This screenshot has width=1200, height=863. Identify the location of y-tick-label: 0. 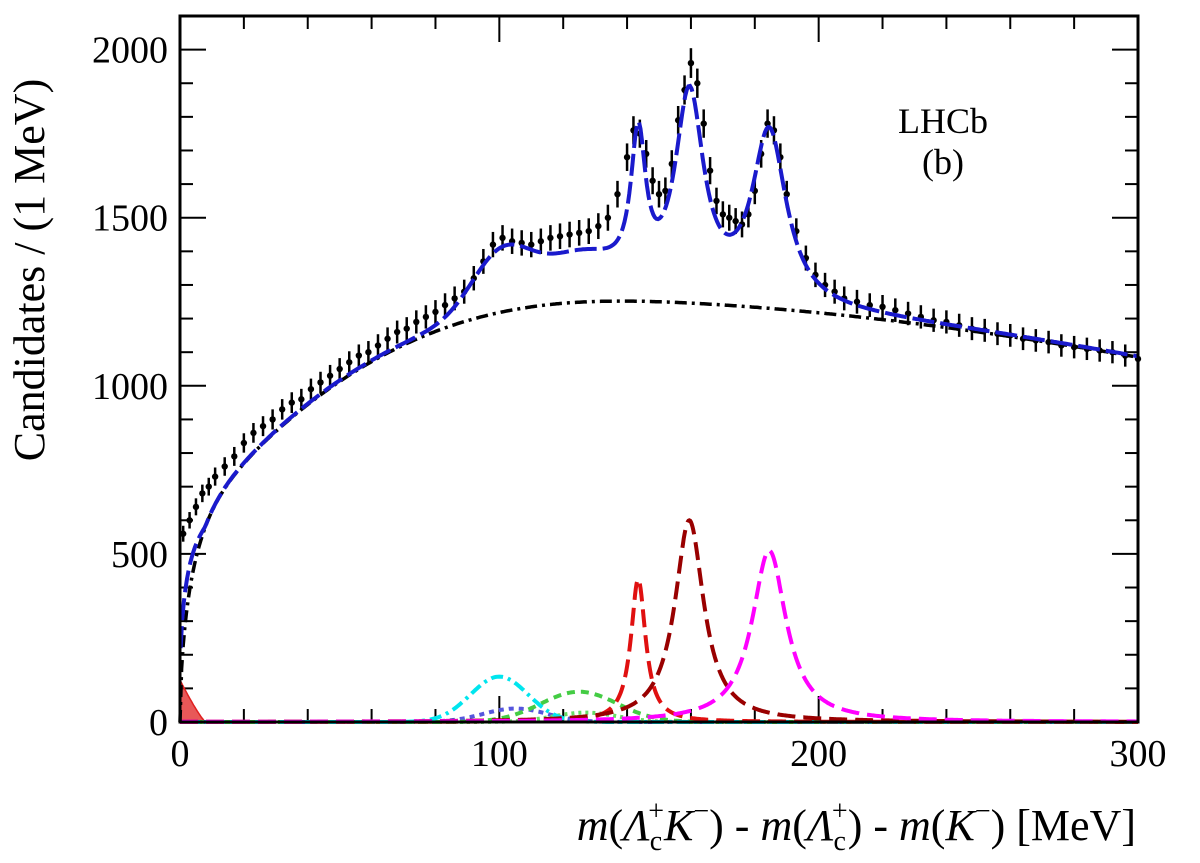
(158, 723).